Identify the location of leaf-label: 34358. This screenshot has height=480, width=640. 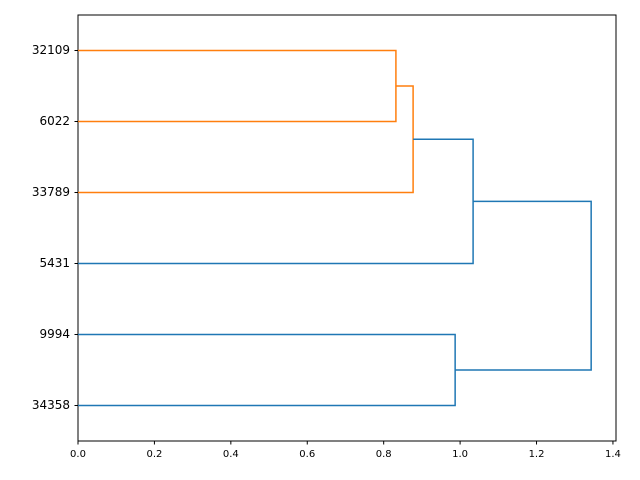
(51, 405).